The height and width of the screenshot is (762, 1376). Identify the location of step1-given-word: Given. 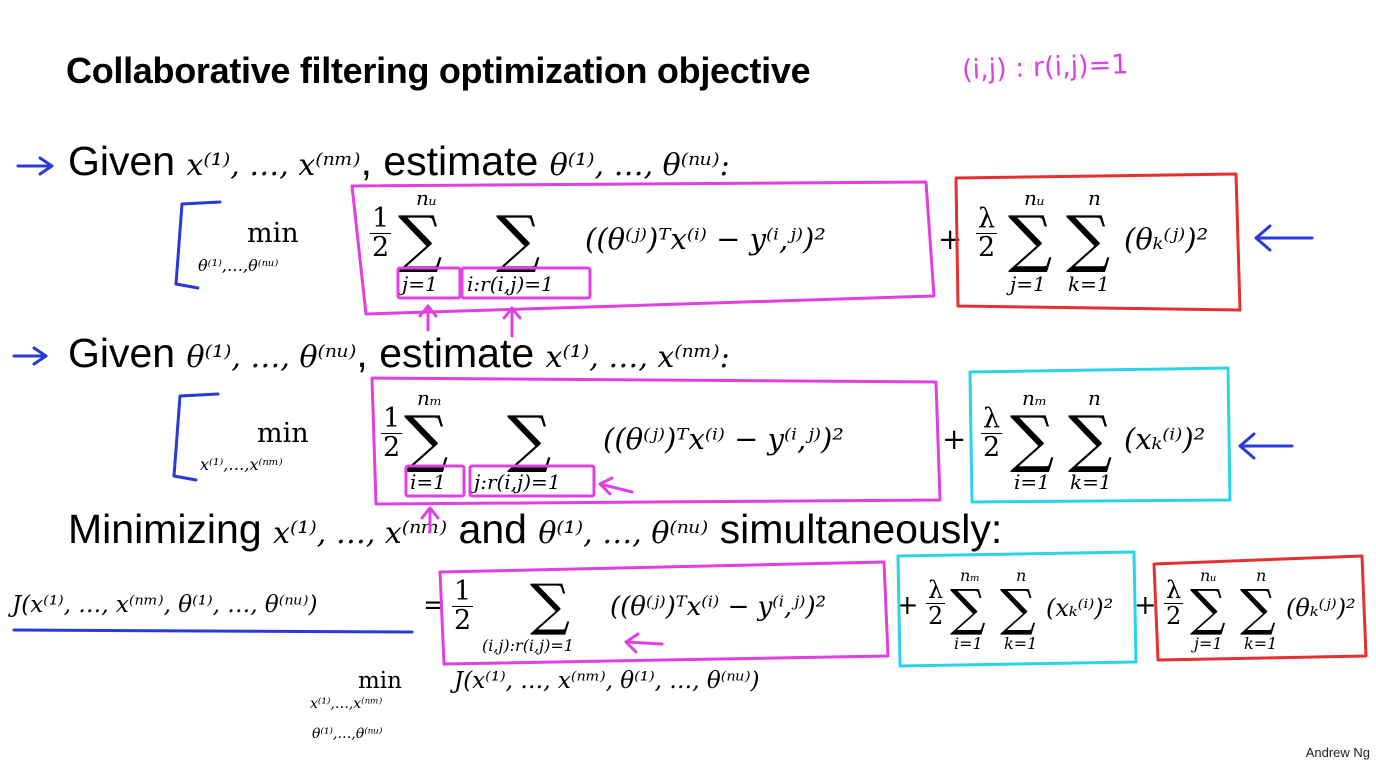
(122, 161).